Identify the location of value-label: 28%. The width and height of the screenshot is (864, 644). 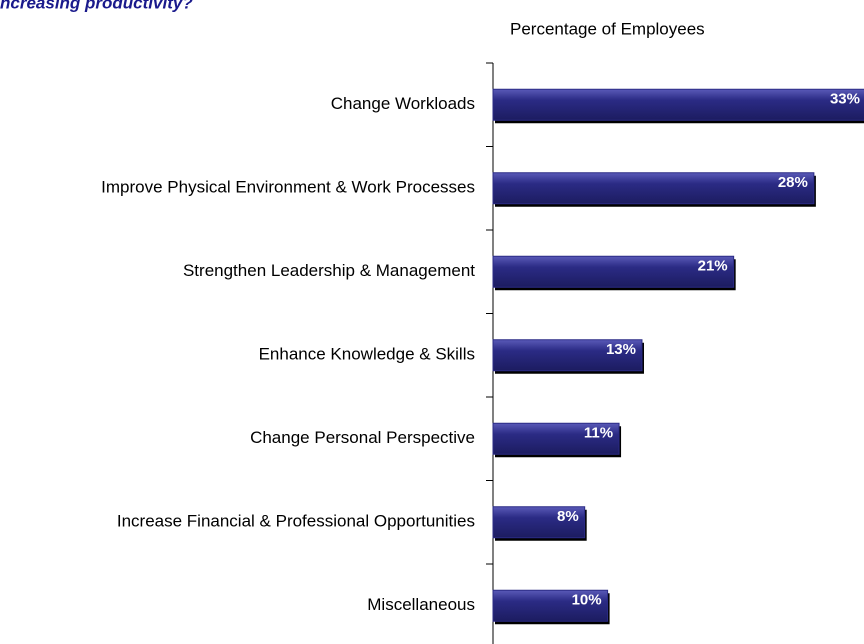
(793, 182).